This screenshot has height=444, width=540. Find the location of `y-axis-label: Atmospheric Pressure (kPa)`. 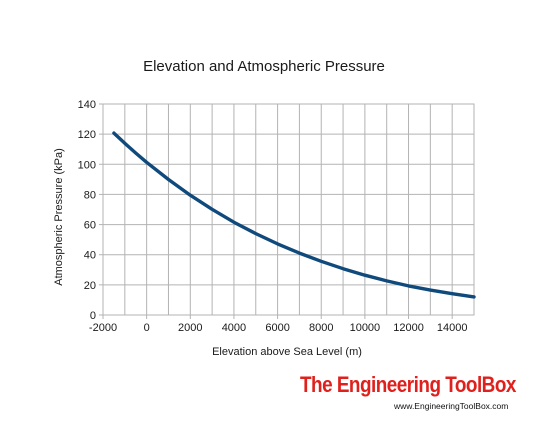

y-axis-label: Atmospheric Pressure (kPa) is located at coordinates (59, 217).